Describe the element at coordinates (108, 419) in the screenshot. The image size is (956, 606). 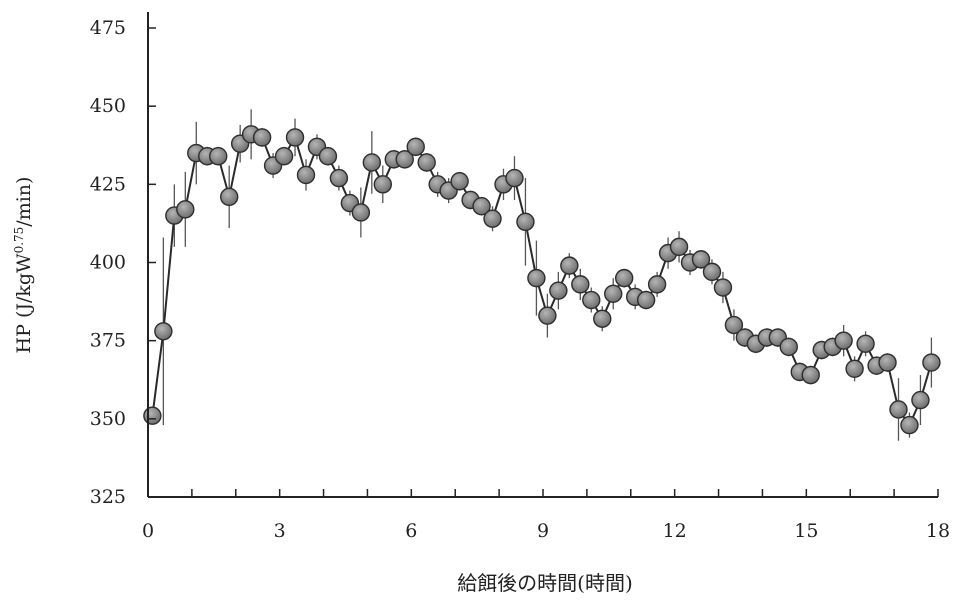
I see `y-tick-label: 350` at that location.